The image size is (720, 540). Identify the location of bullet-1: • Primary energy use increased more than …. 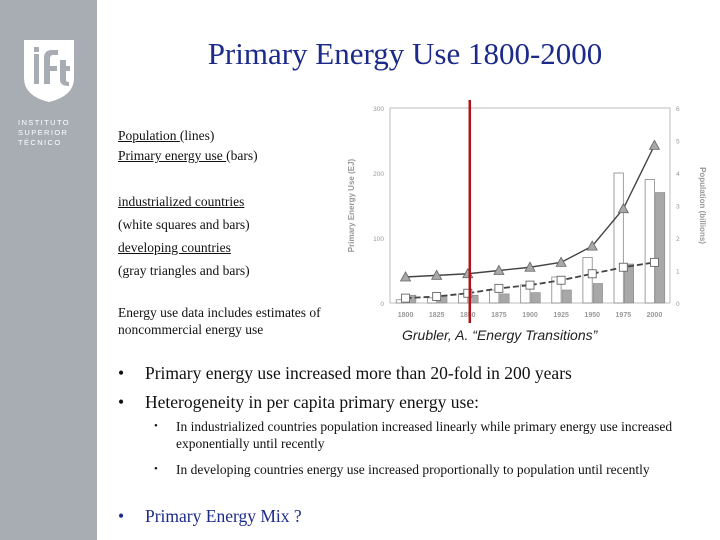
(345, 373).